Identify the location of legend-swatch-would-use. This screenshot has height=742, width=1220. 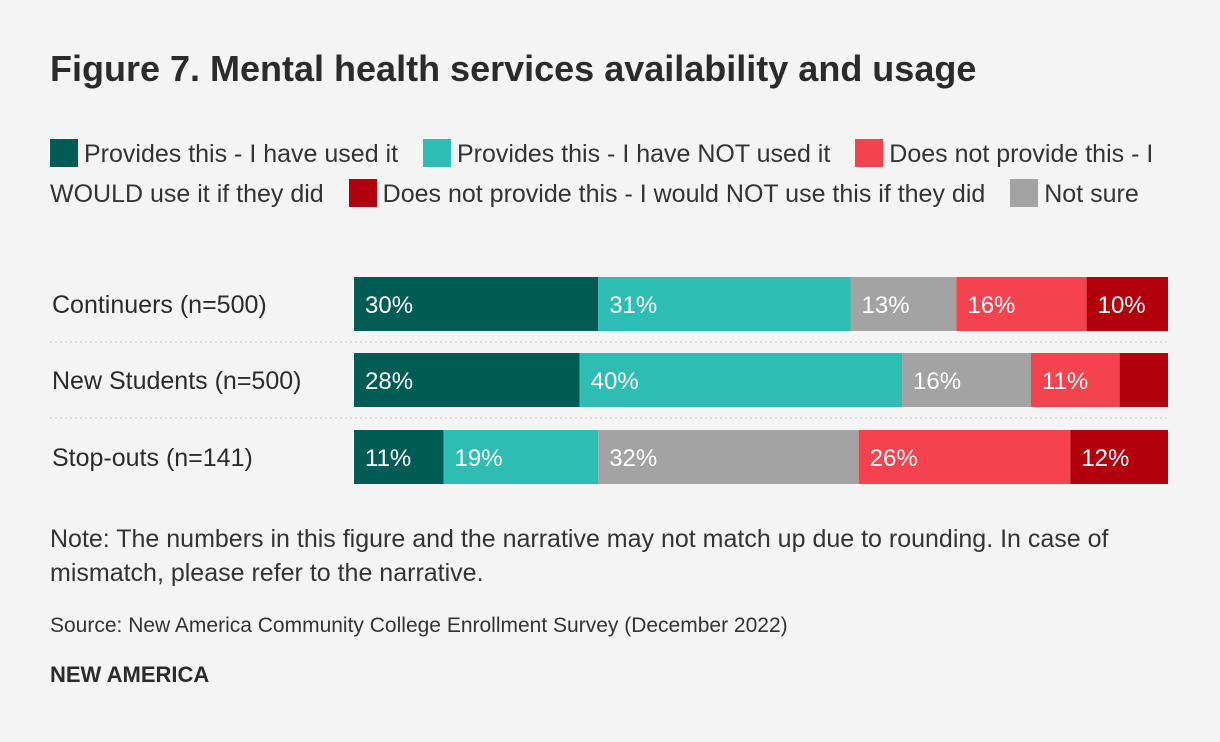
(869, 153).